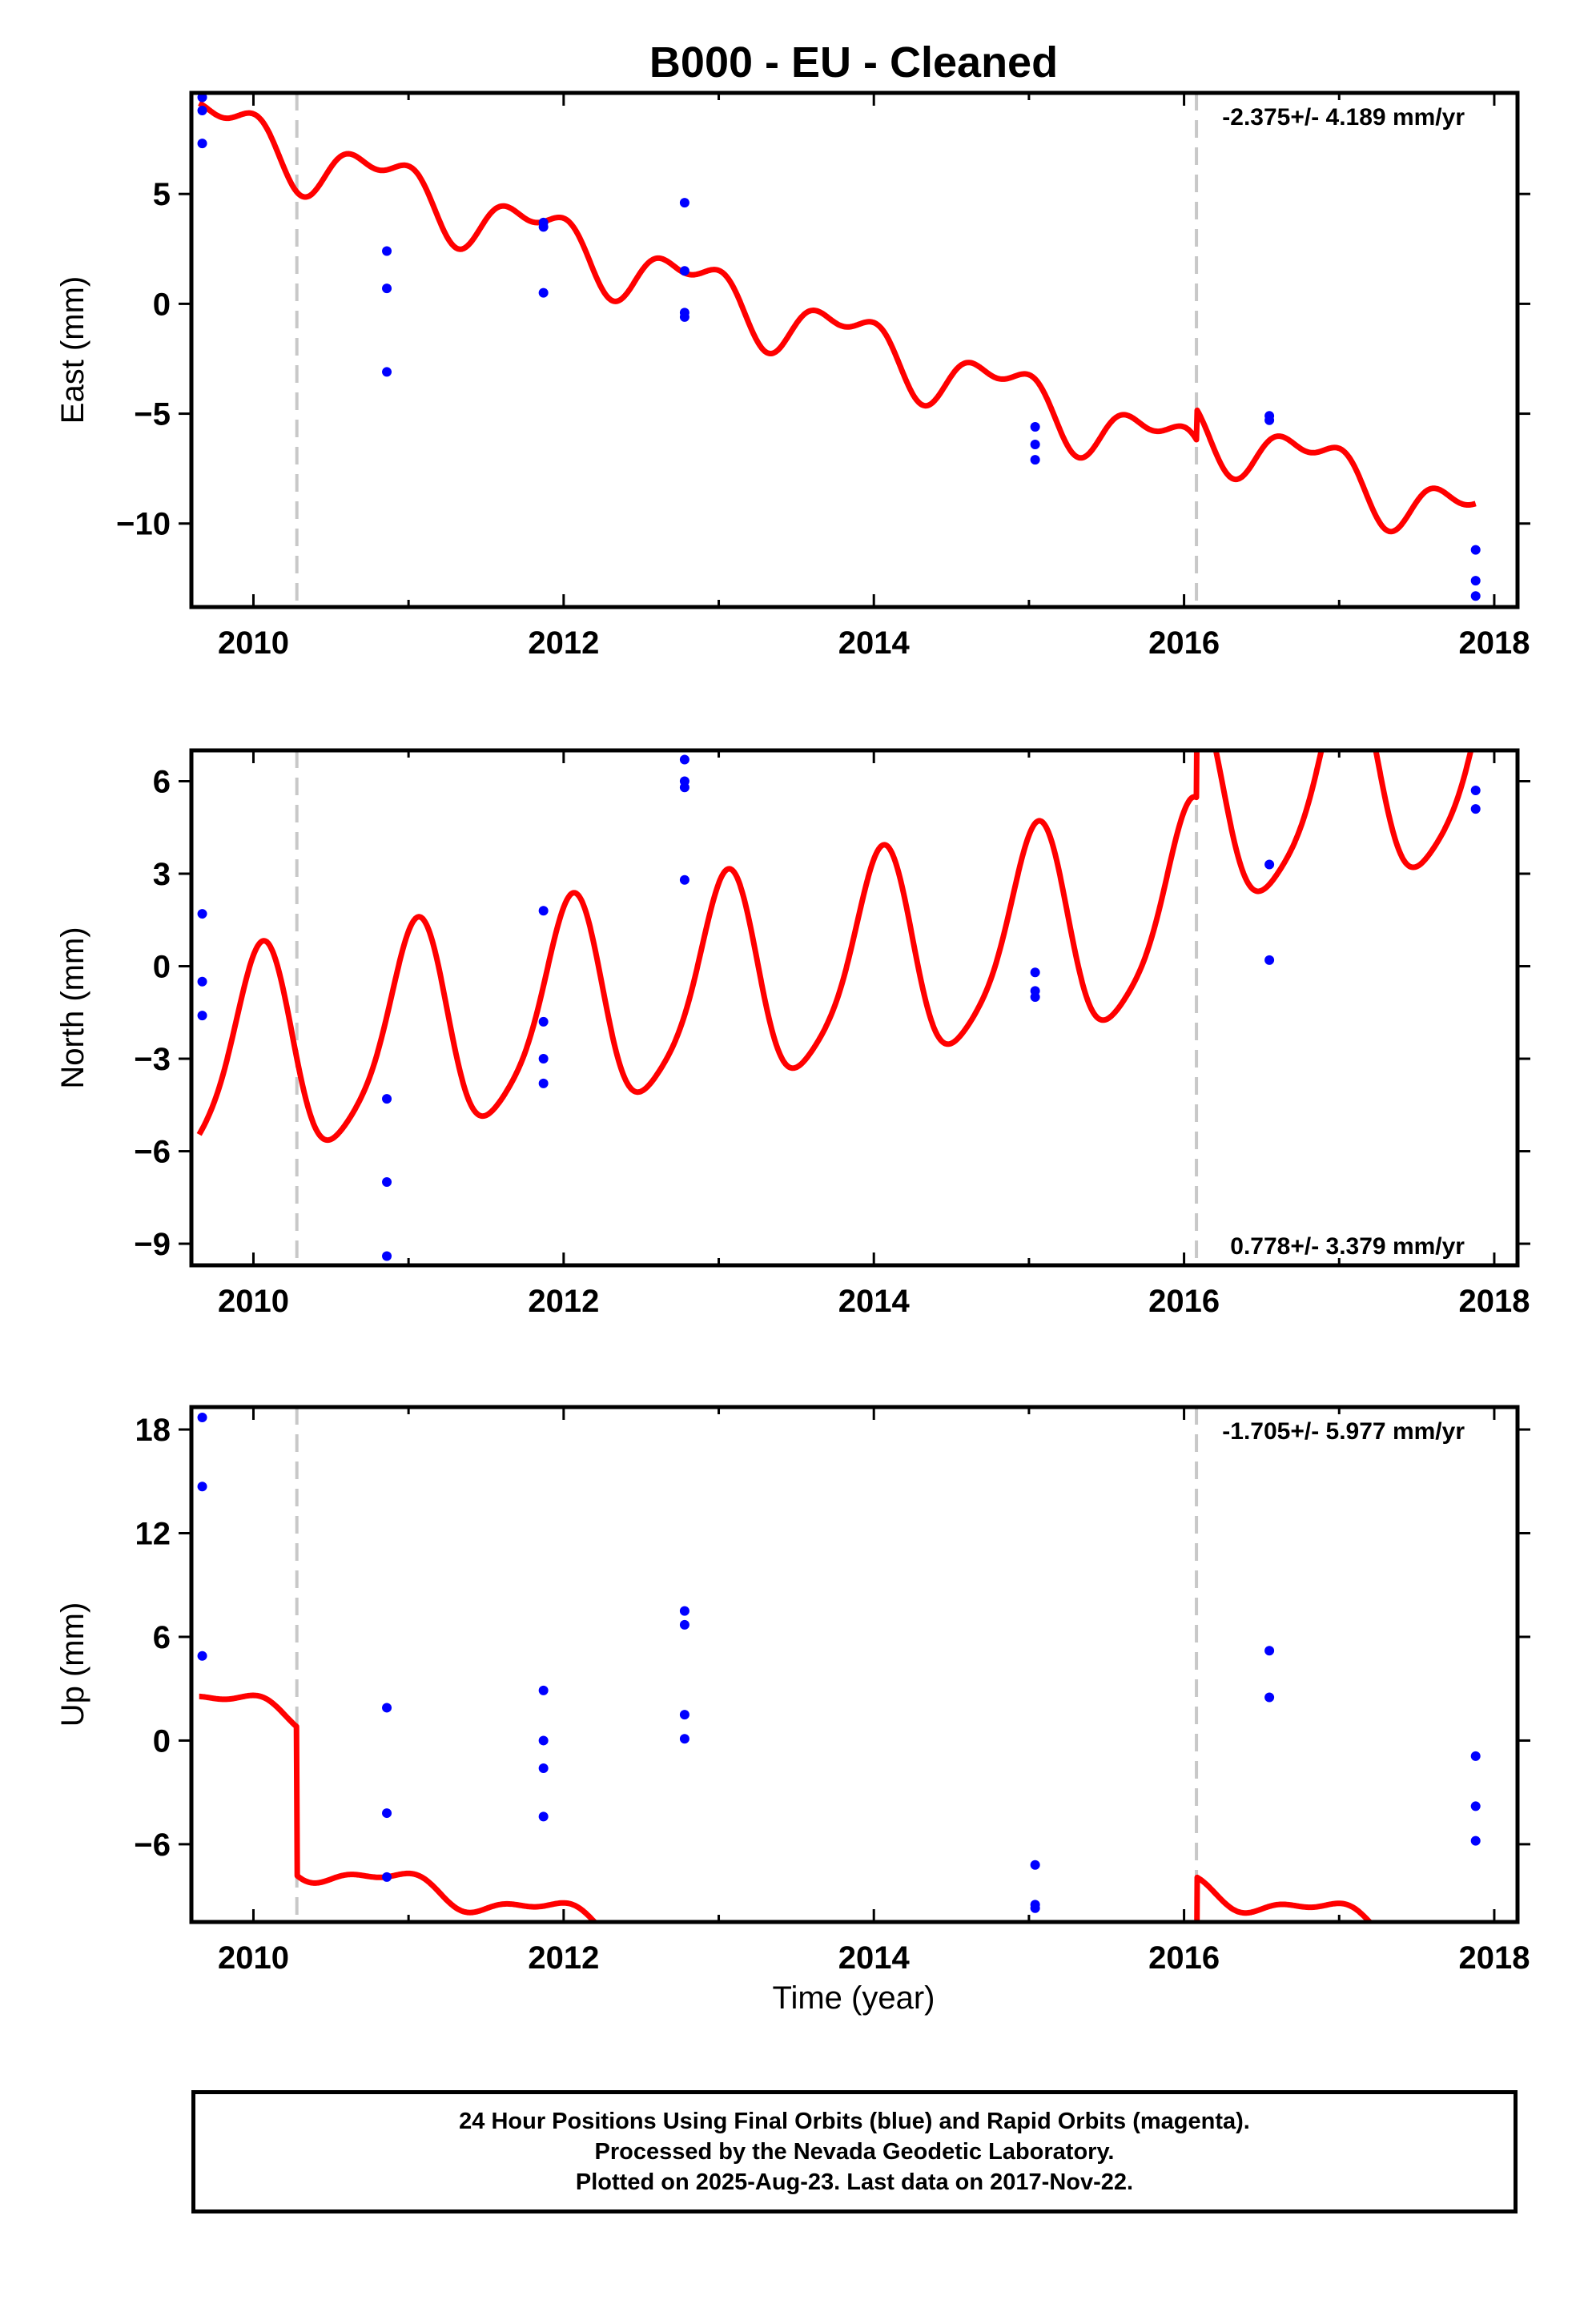 The height and width of the screenshot is (2324, 1596). What do you see at coordinates (162, 782) in the screenshot?
I see `north-y-tick-label: 6` at bounding box center [162, 782].